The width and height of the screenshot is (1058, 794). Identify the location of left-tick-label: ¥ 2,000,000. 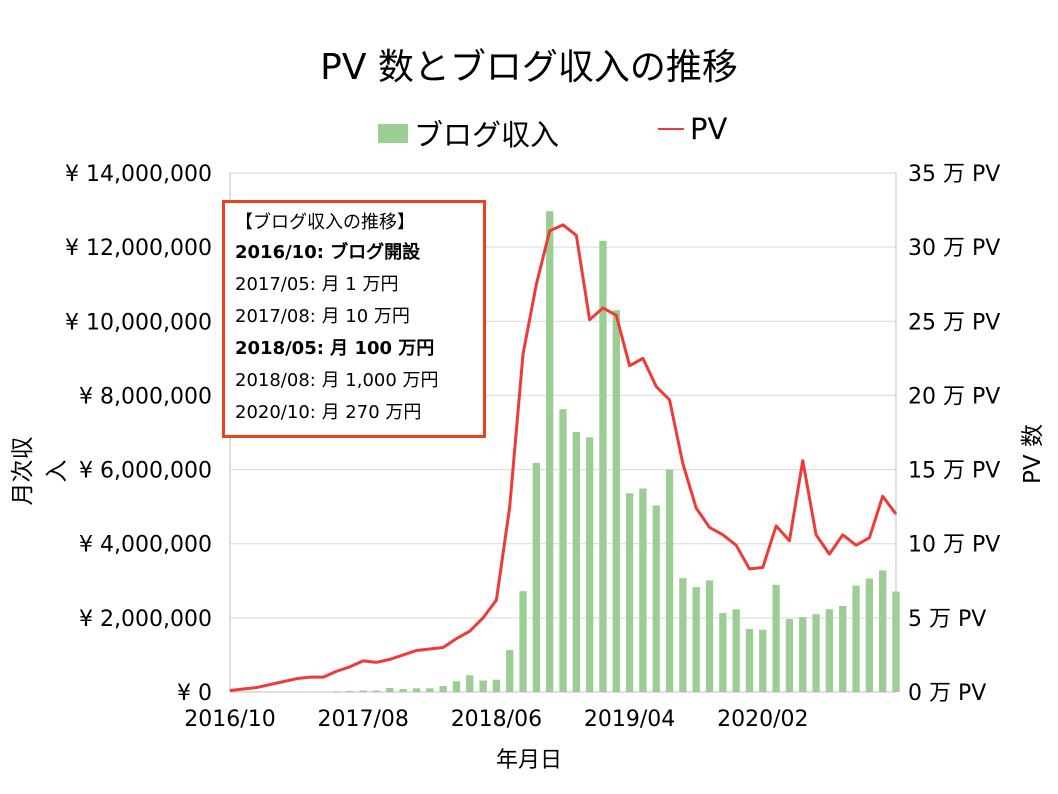
(145, 619).